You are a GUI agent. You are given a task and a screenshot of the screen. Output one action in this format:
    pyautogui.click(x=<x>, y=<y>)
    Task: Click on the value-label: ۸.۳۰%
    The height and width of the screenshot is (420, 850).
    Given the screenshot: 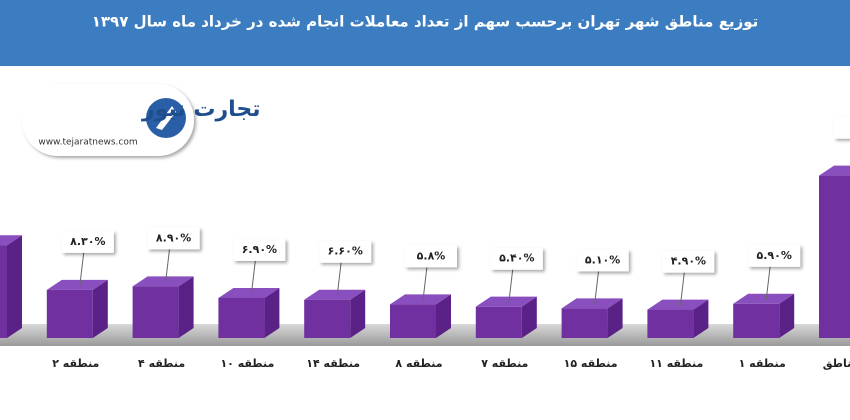 What is the action you would take?
    pyautogui.click(x=87, y=241)
    